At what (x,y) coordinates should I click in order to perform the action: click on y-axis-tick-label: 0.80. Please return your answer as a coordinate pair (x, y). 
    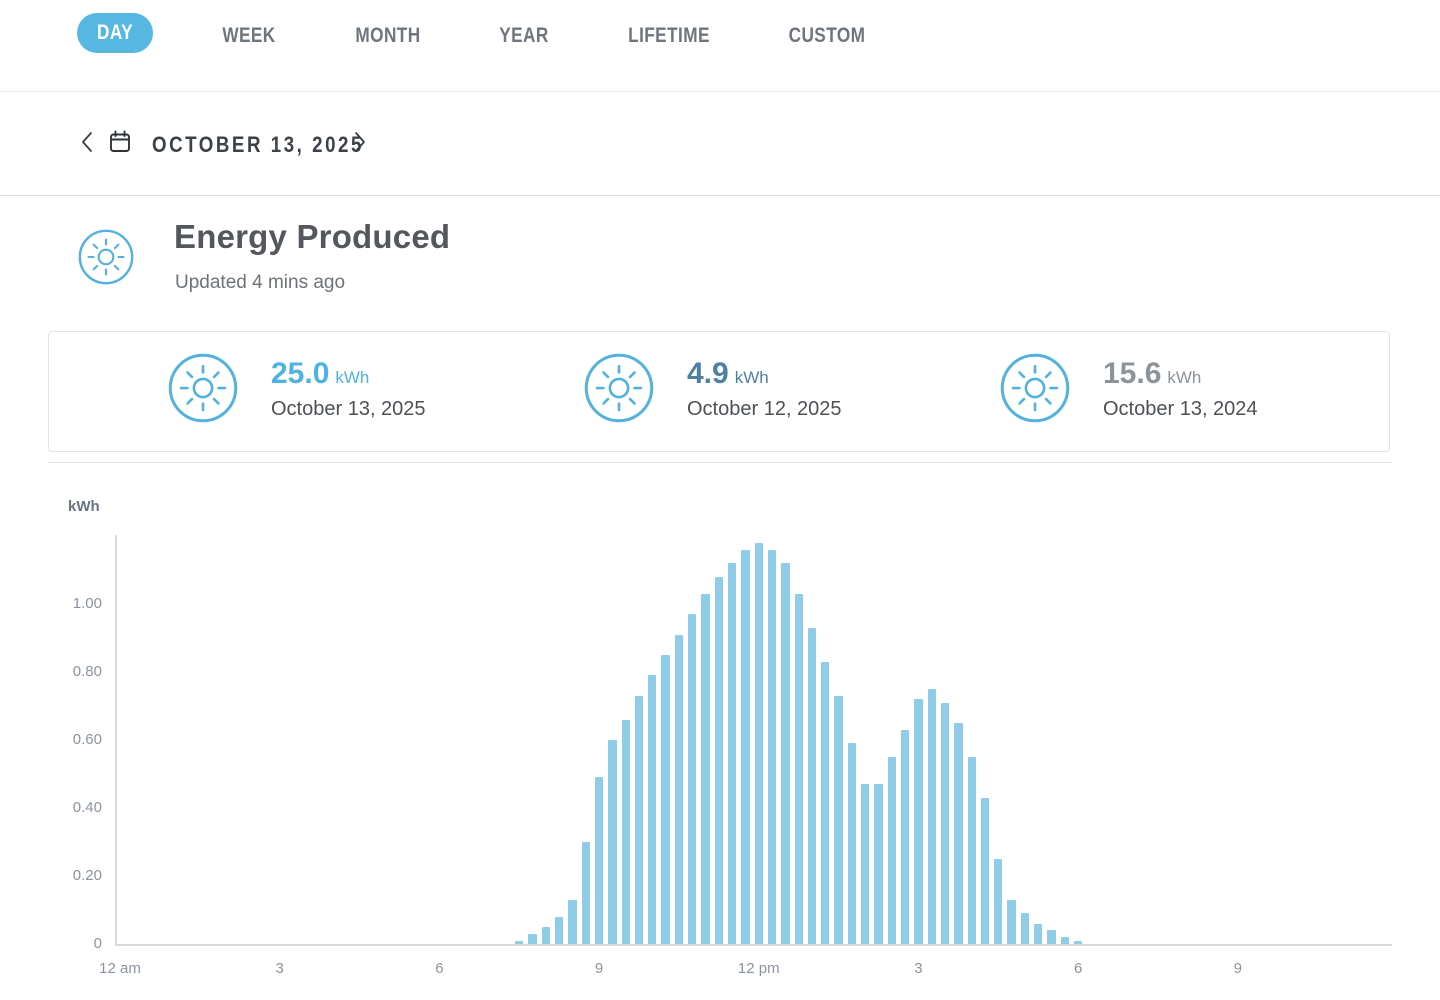
    Looking at the image, I should click on (87, 671).